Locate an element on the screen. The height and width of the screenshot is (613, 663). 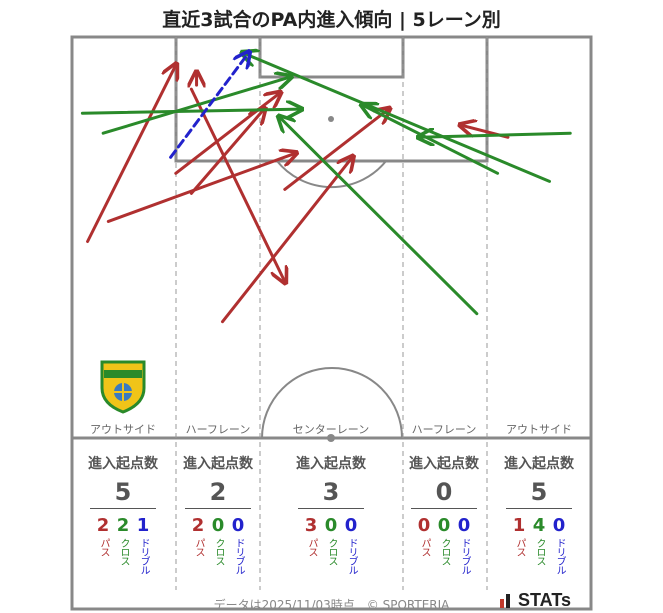
pass-count: 3 is located at coordinates (311, 525).